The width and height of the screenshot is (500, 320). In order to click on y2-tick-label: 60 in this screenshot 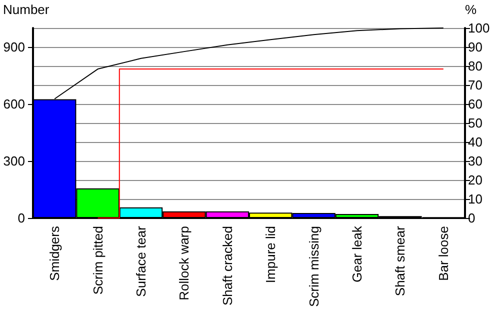, I will do `click(475, 104)`.